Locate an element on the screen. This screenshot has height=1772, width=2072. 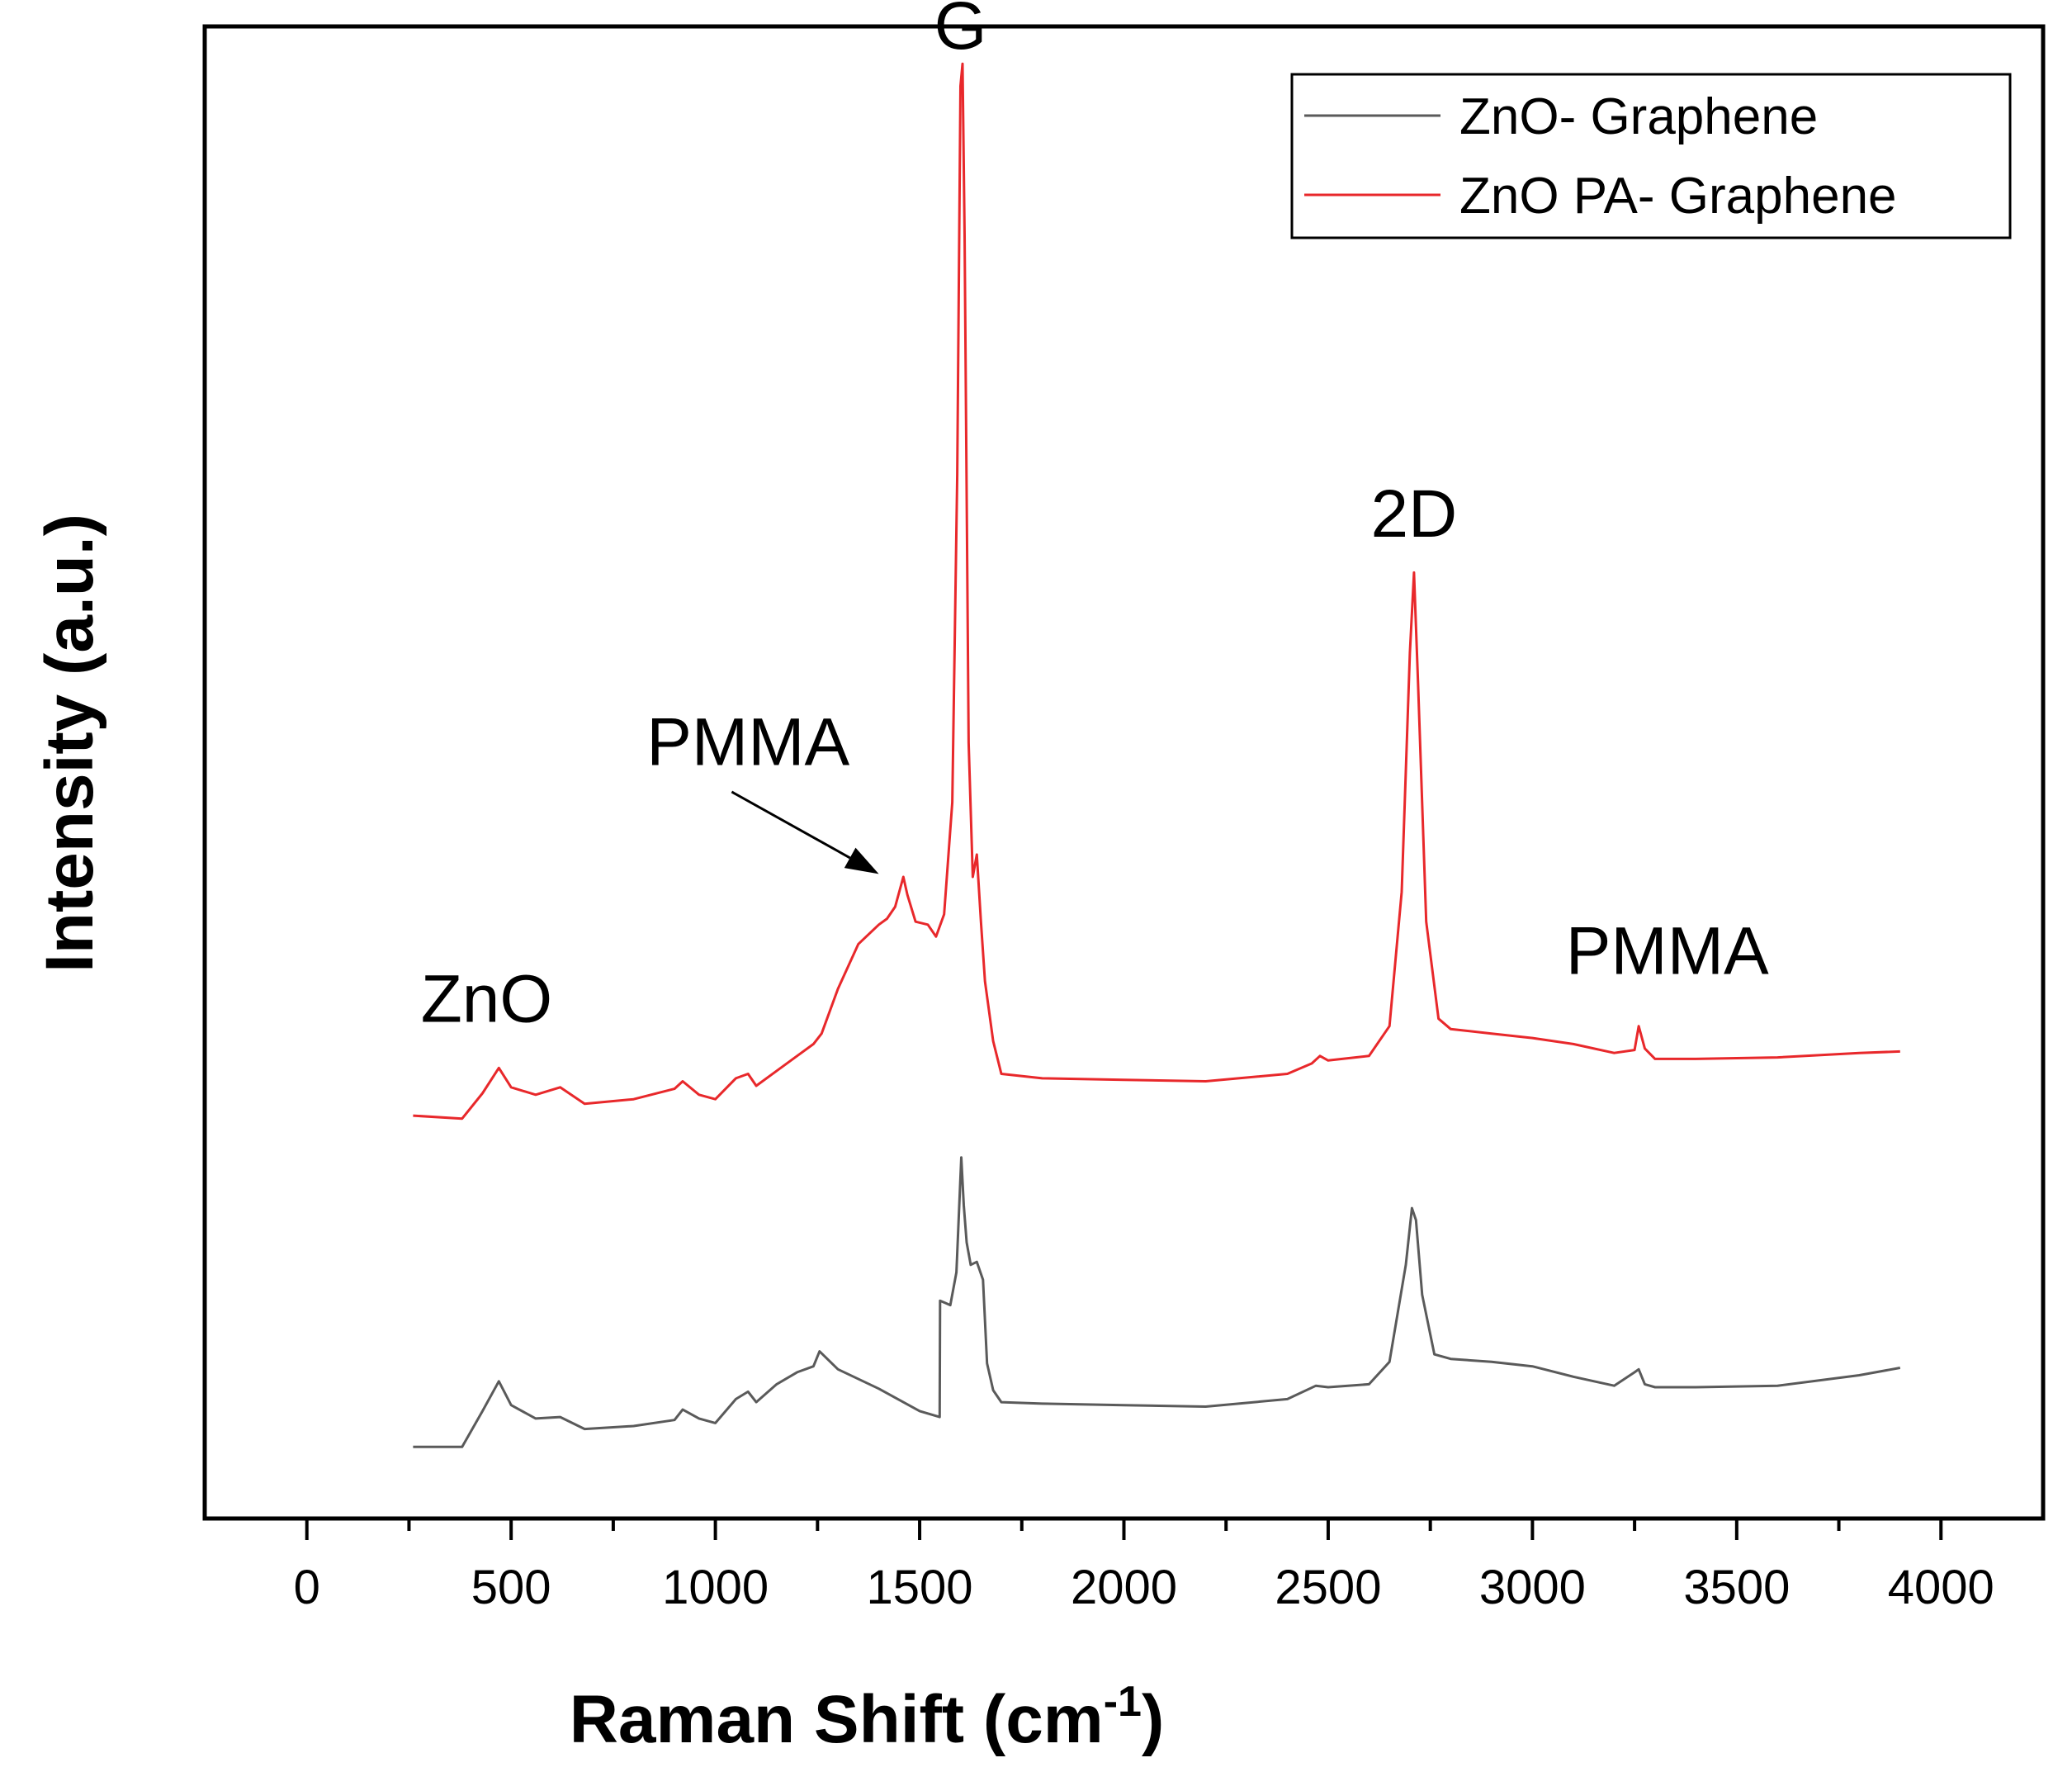
annotation-label: G is located at coordinates (960, 32).